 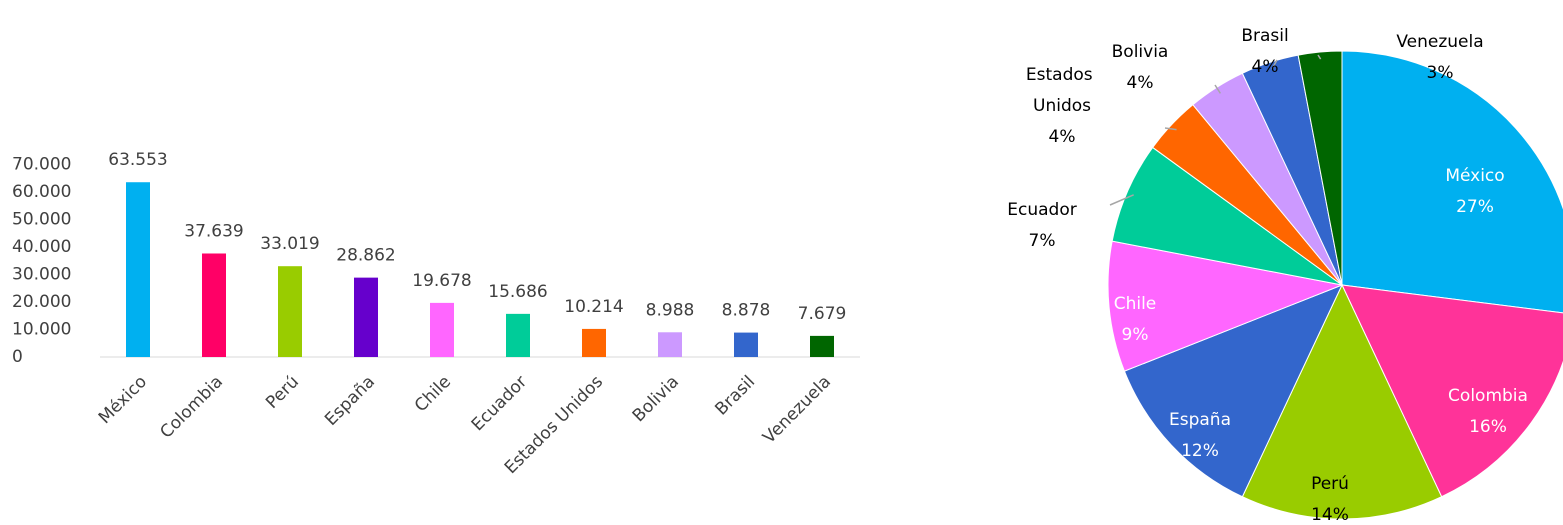 What do you see at coordinates (433, 394) in the screenshot?
I see `x-tick-label: Chile` at bounding box center [433, 394].